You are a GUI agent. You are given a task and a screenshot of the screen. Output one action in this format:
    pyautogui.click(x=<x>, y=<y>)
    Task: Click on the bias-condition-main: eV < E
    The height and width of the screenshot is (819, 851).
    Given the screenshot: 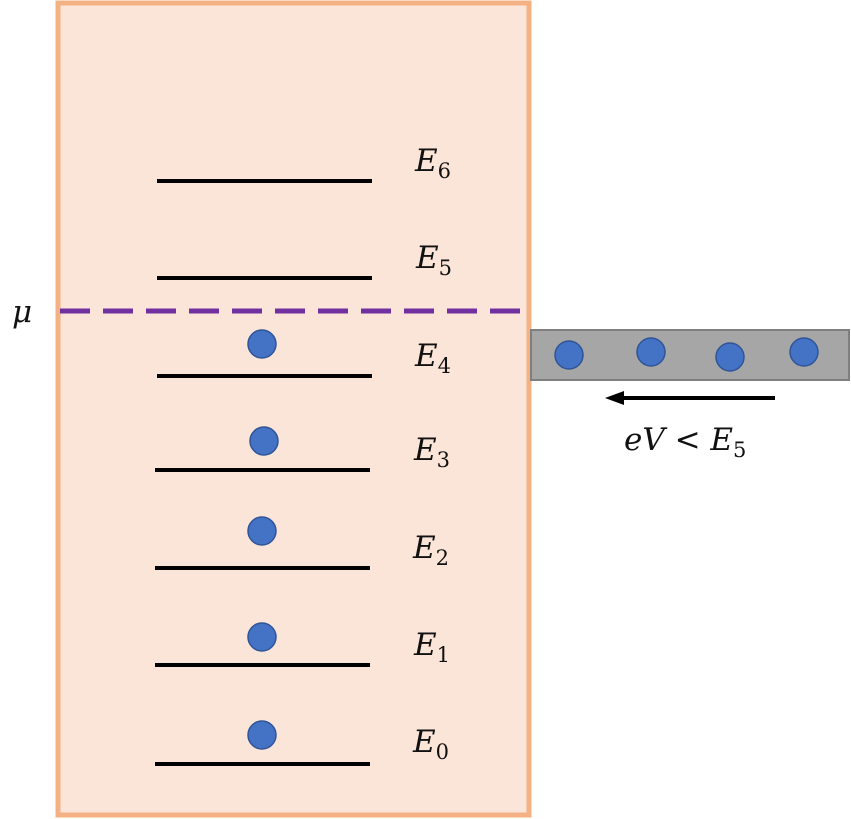 What is the action you would take?
    pyautogui.click(x=678, y=440)
    